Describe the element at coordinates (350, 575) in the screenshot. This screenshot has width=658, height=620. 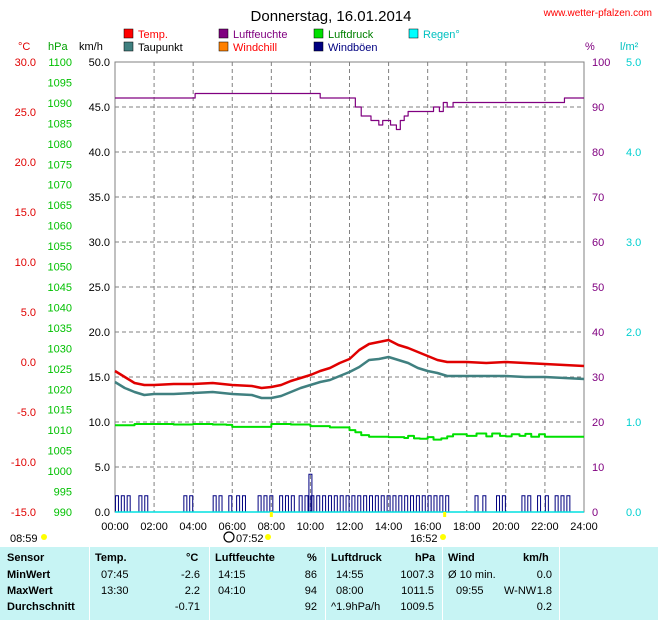
I see `min-press-time: 14:55` at that location.